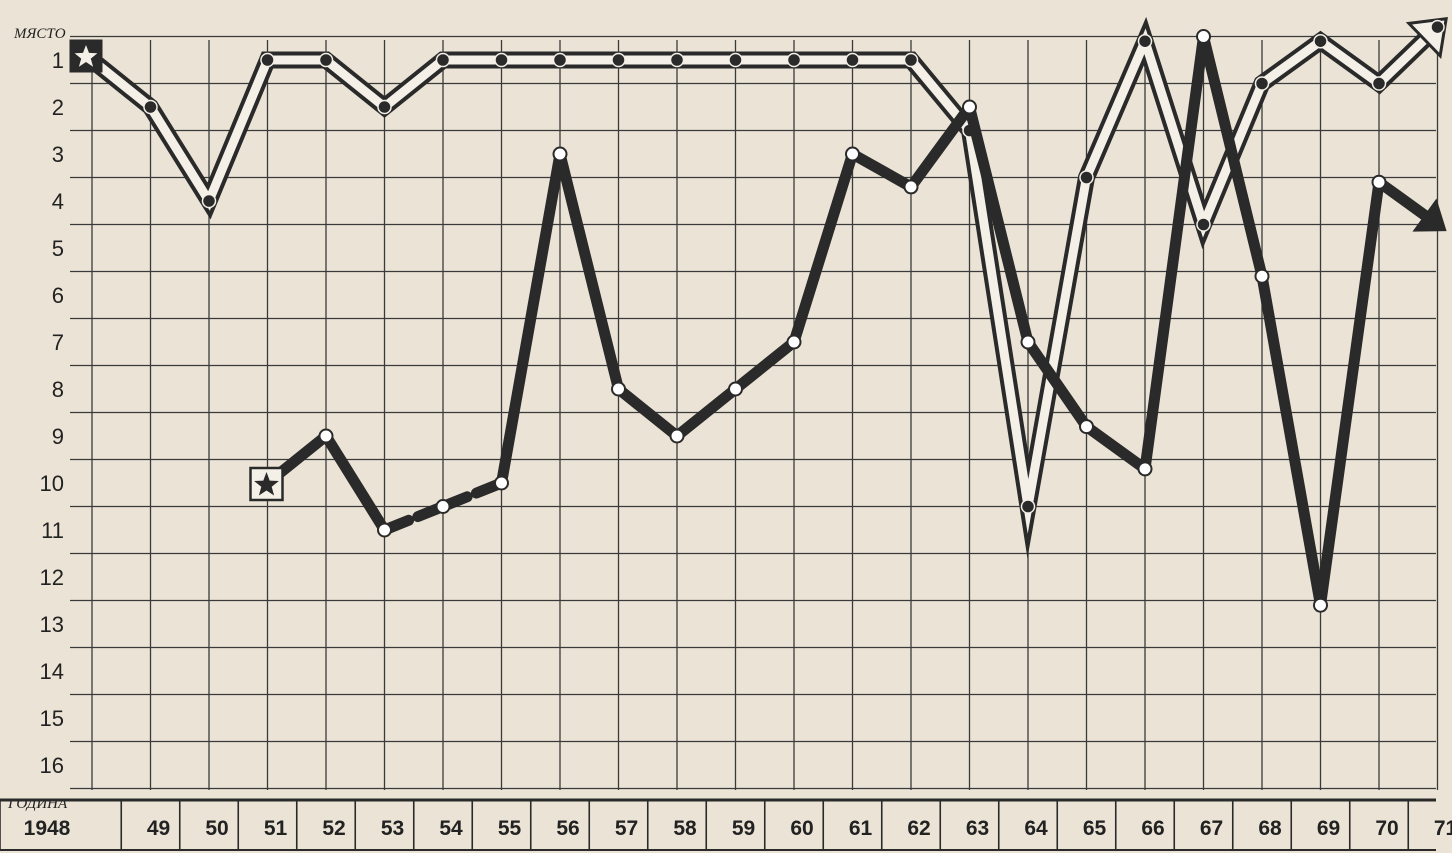 The width and height of the screenshot is (1452, 853). Describe the element at coordinates (626, 828) in the screenshot. I see `x-tick-label: 57` at that location.